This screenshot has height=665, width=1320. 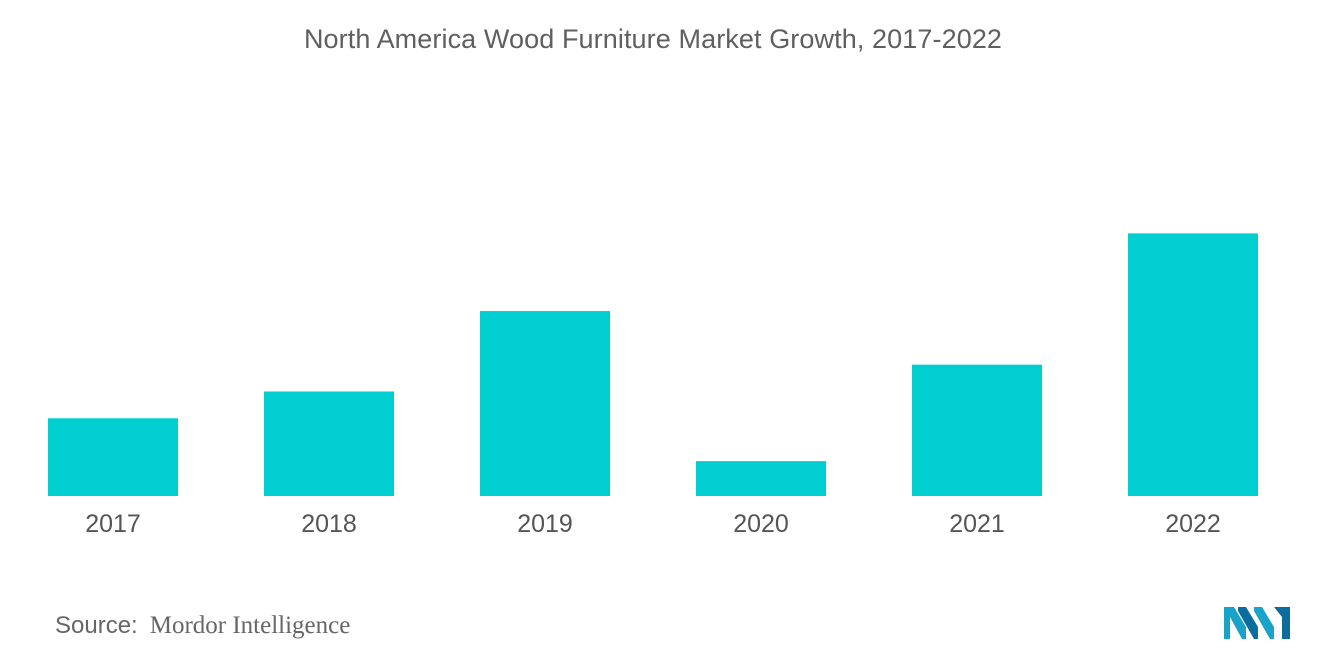 I want to click on x-tick-label-2020: 2020, so click(x=761, y=524).